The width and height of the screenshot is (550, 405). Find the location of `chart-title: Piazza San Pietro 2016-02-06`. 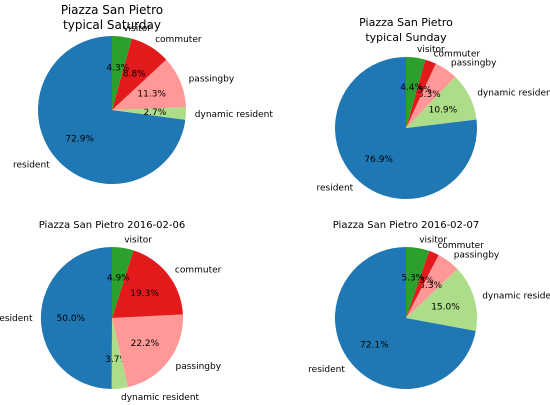

chart-title: Piazza San Pietro 2016-02-06 is located at coordinates (112, 225).